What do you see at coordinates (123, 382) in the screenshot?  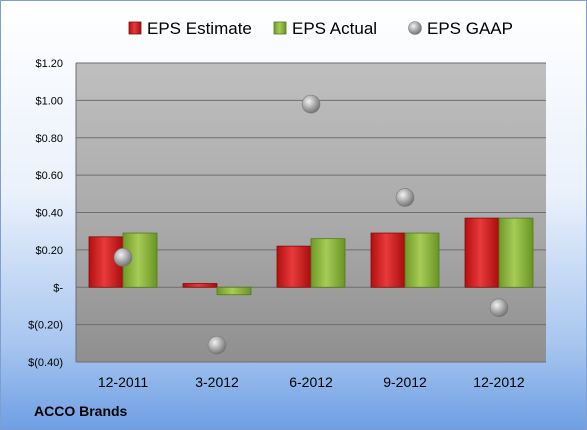 I see `x-tick-label: 12-2011` at bounding box center [123, 382].